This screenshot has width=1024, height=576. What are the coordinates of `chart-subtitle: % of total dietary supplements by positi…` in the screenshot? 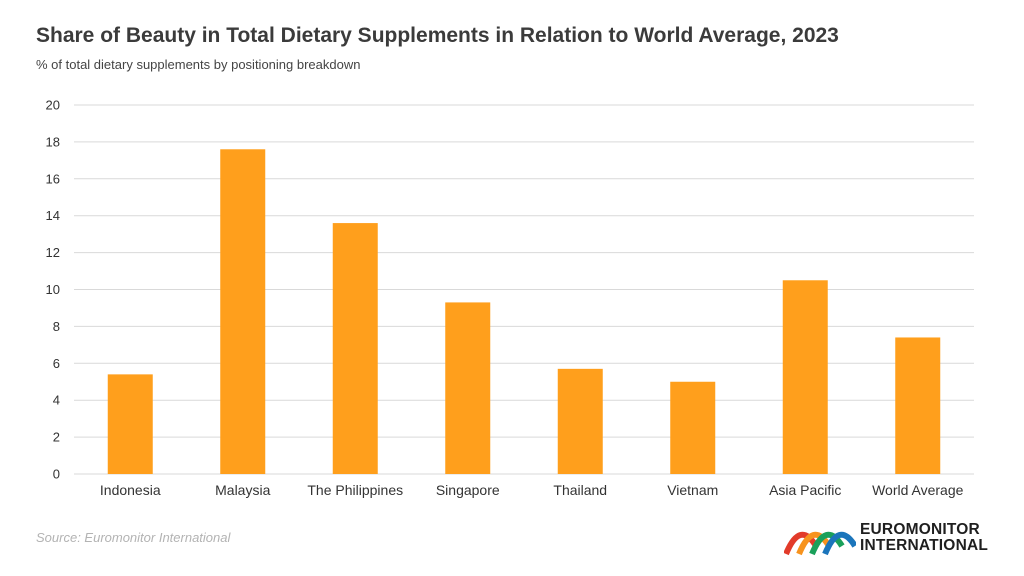 It's located at (198, 64).